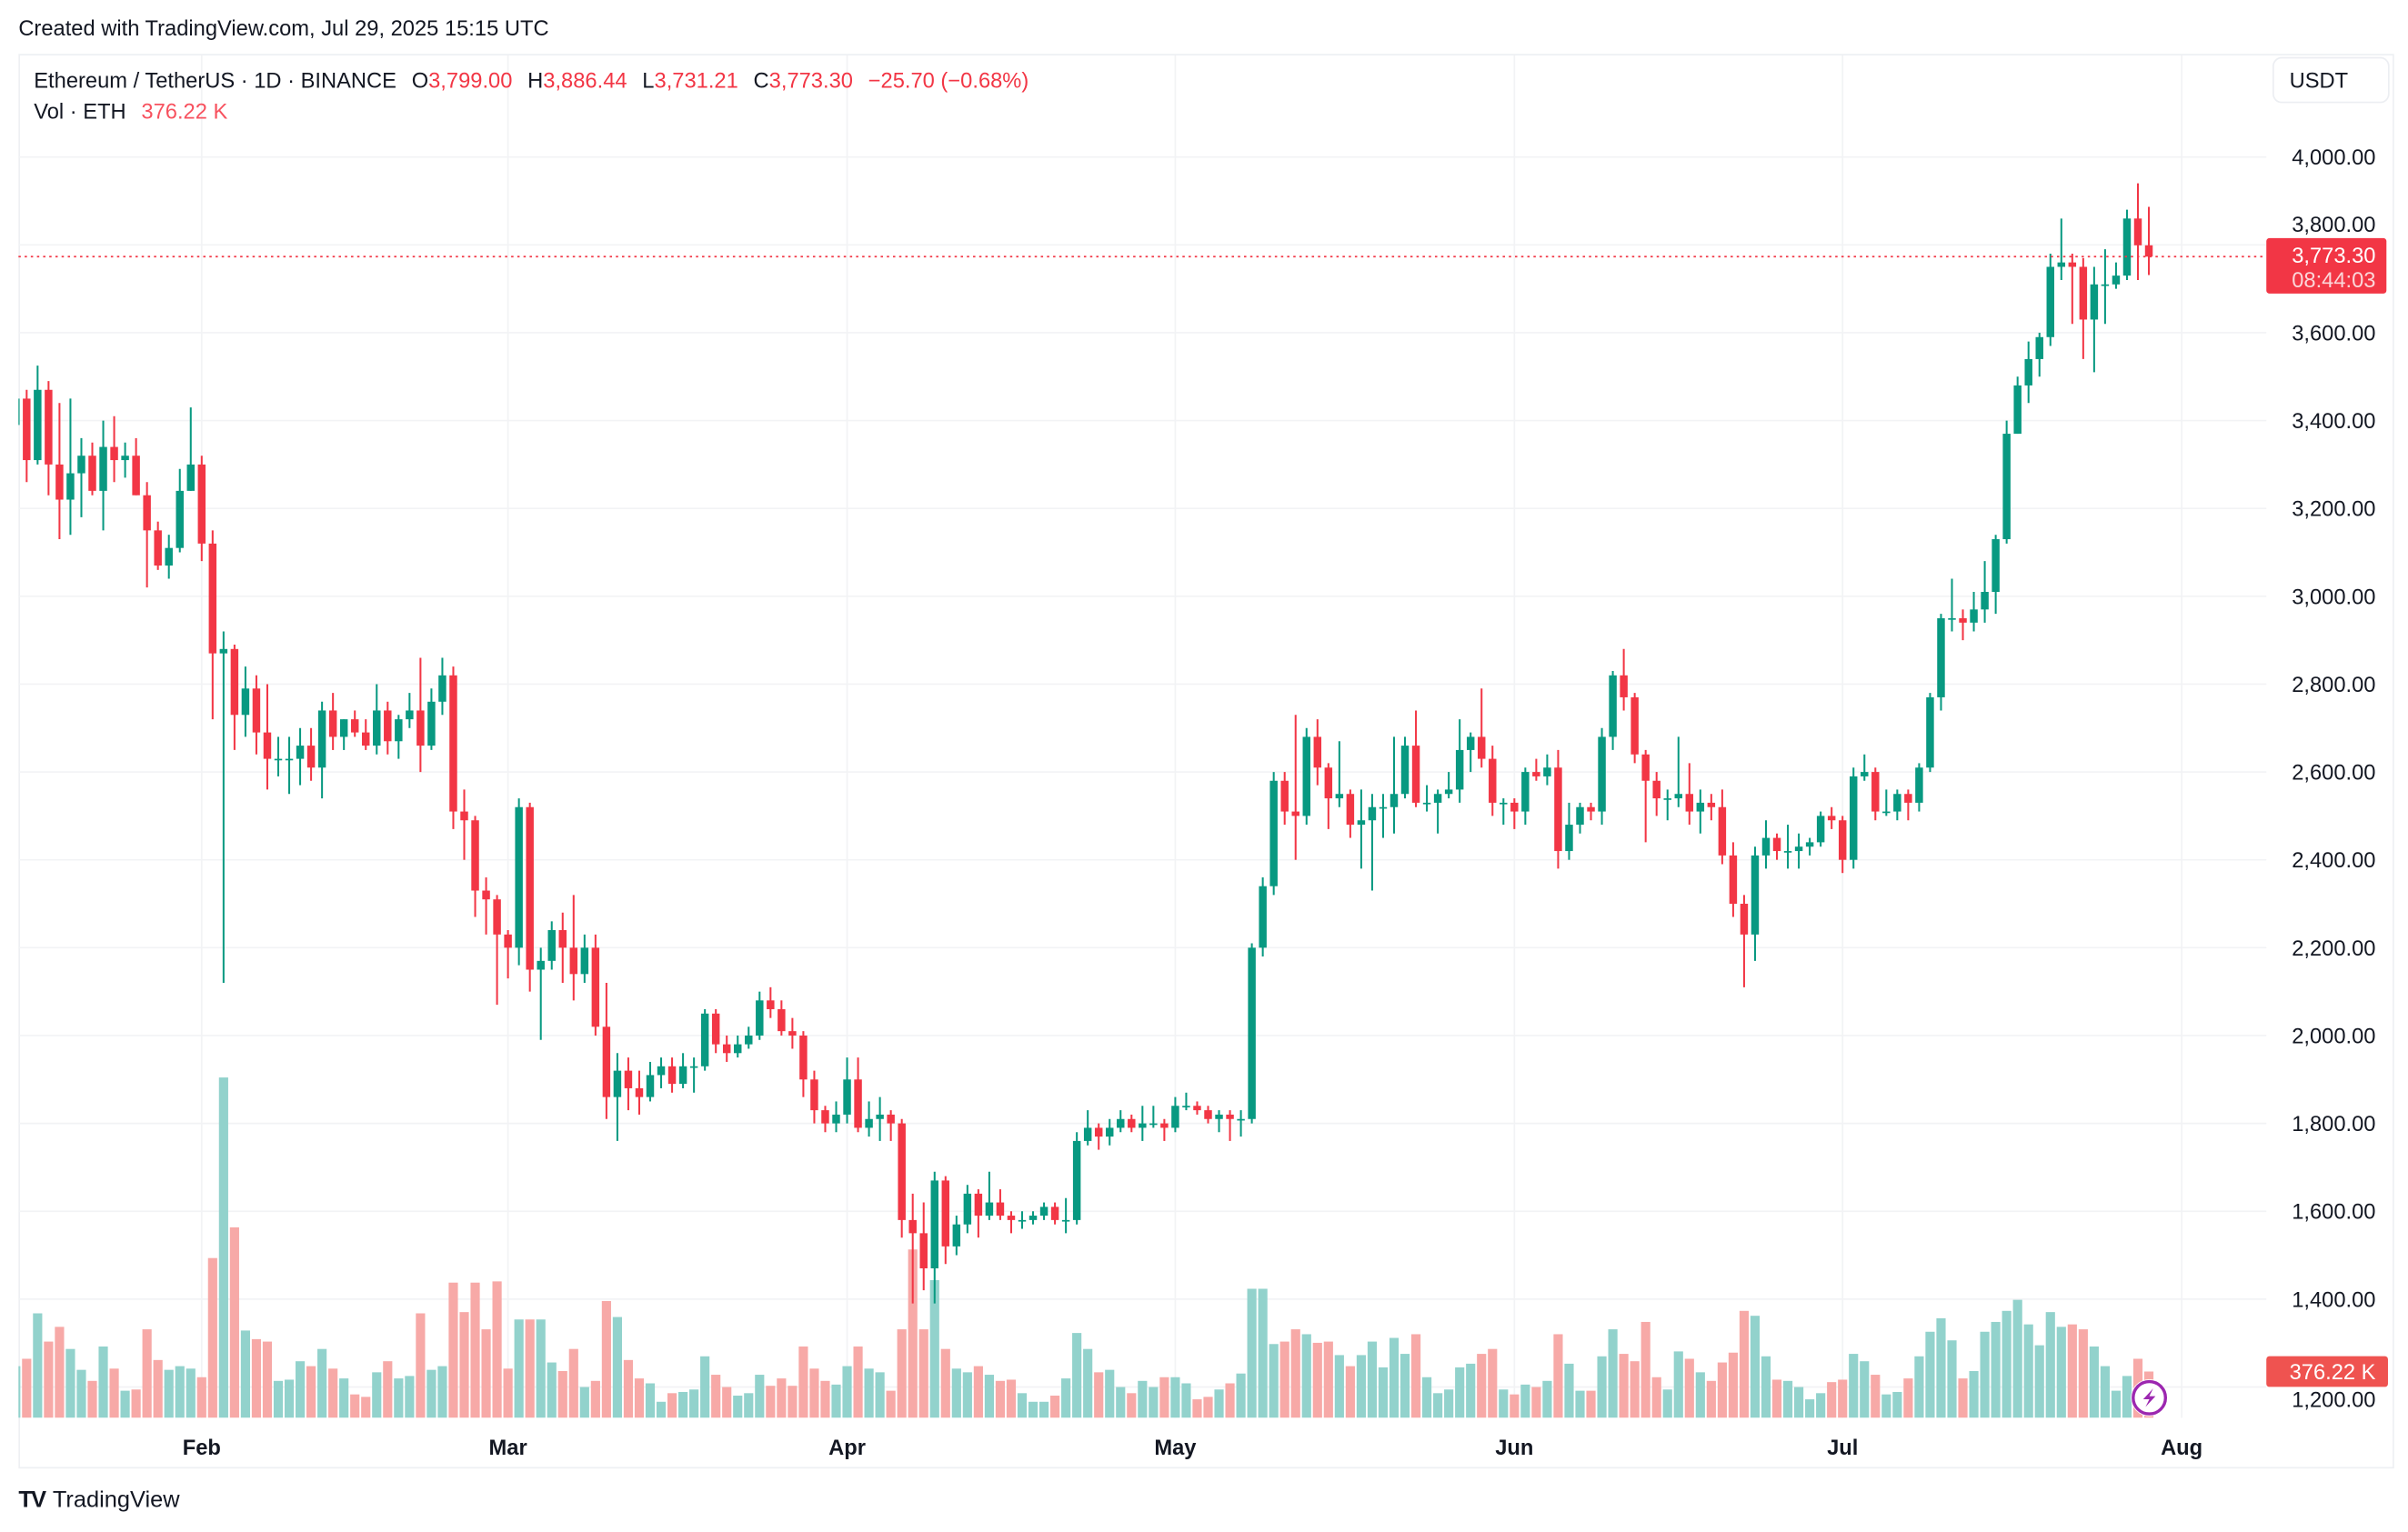 The image size is (2408, 1532). Describe the element at coordinates (2333, 949) in the screenshot. I see `price-tick-label: 2,200.00` at that location.